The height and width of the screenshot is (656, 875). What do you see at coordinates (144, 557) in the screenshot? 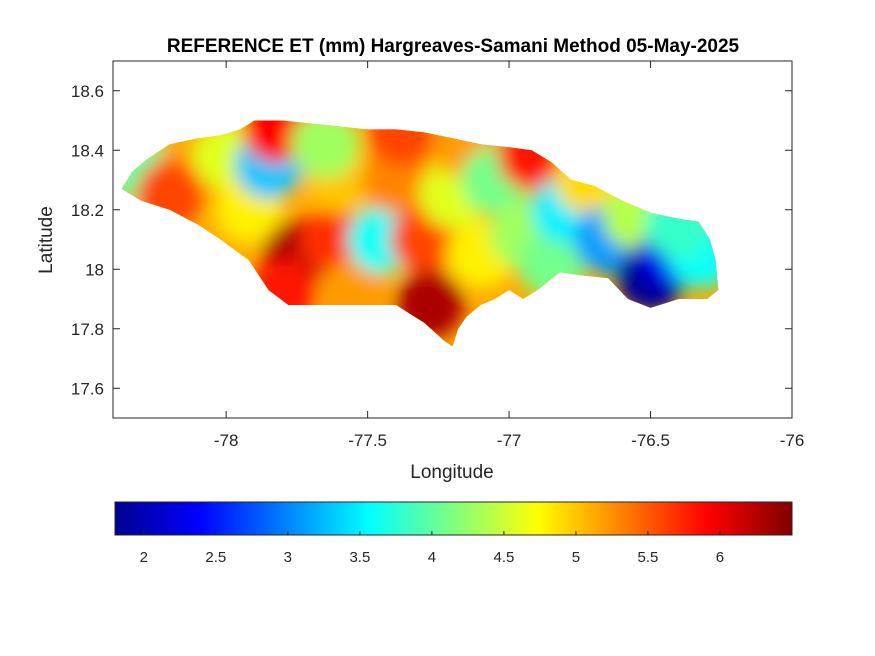
I see `colorbar-tick-label: 2` at bounding box center [144, 557].